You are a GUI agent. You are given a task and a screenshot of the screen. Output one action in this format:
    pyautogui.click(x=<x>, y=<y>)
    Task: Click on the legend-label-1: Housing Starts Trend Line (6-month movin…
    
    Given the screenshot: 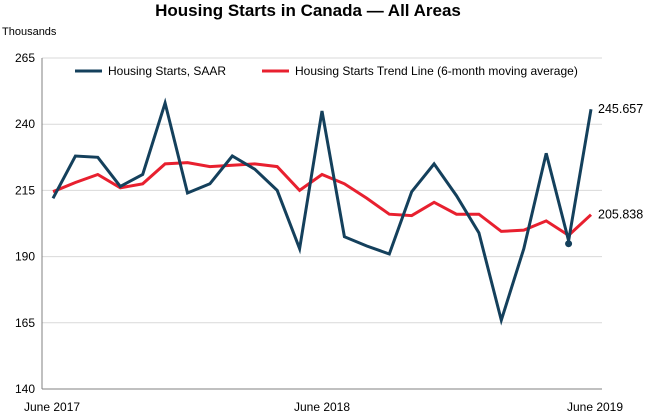 What is the action you would take?
    pyautogui.click(x=436, y=71)
    